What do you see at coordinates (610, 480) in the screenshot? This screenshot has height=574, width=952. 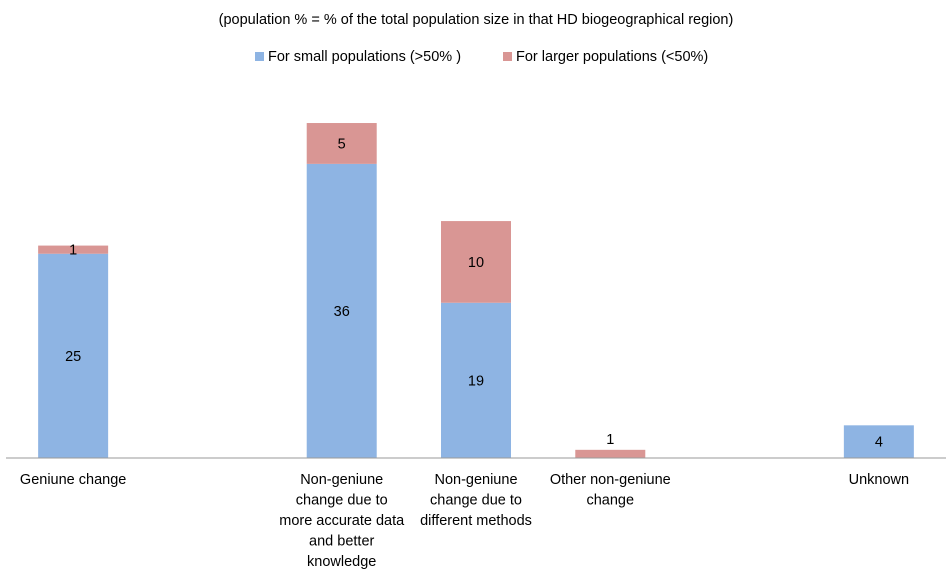 I see `x-tick-label-4-line-1: Other non-geniune` at bounding box center [610, 480].